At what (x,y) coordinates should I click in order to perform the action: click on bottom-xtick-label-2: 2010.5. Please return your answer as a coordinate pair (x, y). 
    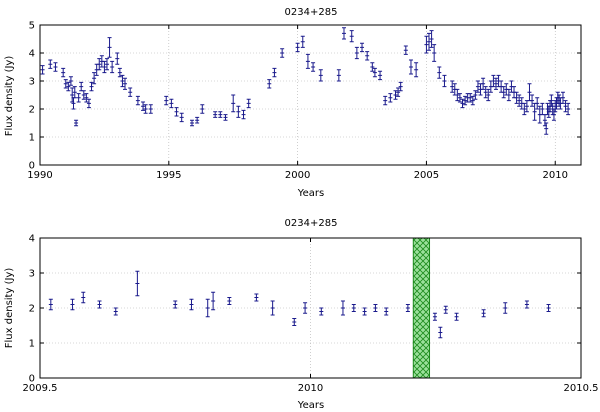
    Looking at the image, I should click on (581, 388).